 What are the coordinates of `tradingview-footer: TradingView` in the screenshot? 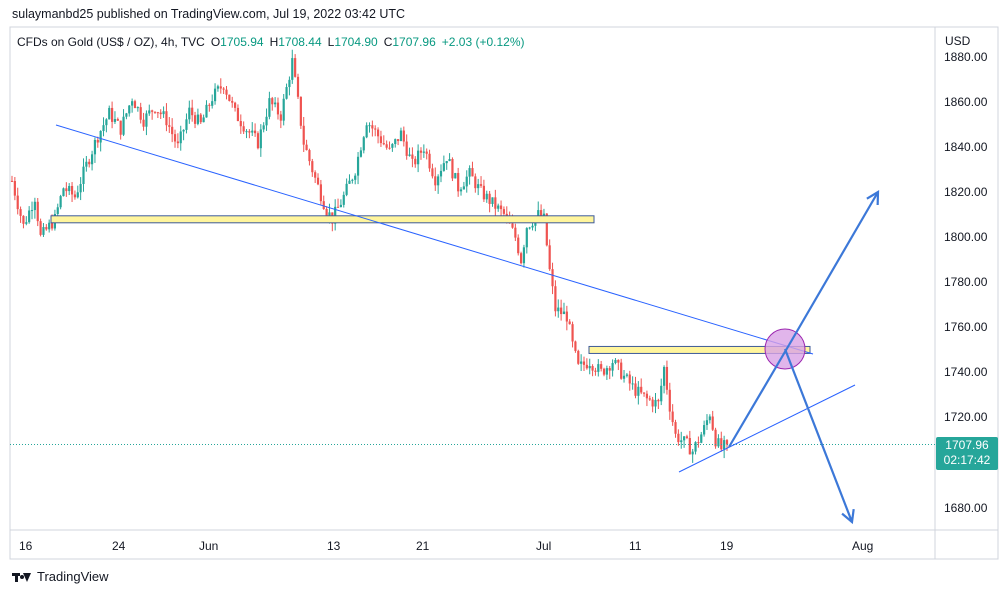 It's located at (60, 576).